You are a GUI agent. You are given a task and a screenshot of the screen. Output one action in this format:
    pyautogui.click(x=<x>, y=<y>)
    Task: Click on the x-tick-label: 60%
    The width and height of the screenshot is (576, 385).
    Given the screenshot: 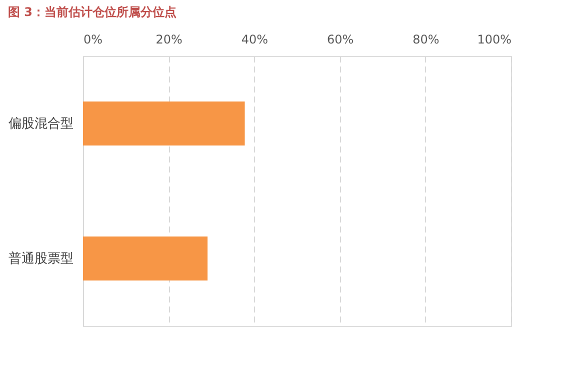 What is the action you would take?
    pyautogui.click(x=340, y=39)
    